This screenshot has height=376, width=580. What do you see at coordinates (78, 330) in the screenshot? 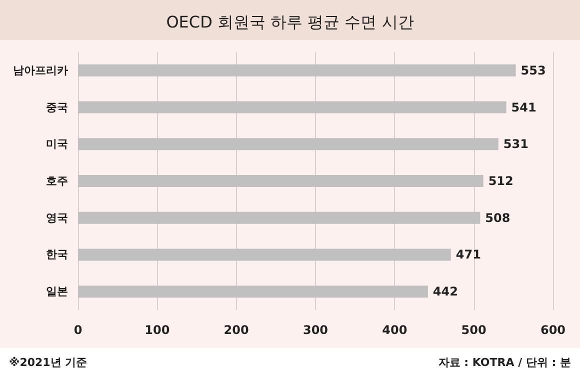
I see `x-tick-label: 0` at bounding box center [78, 330].